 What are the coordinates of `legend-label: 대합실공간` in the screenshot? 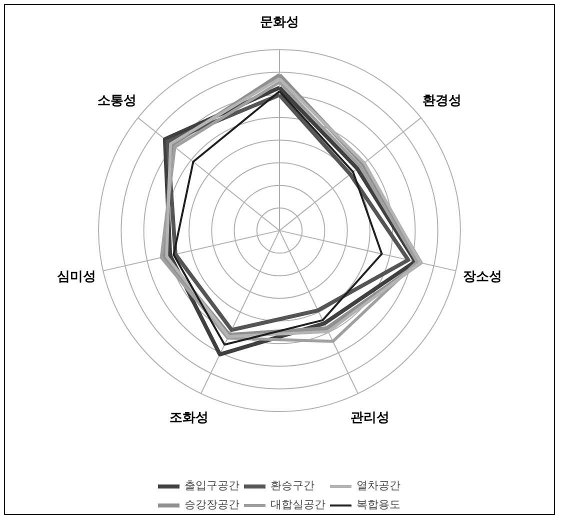 It's located at (298, 504).